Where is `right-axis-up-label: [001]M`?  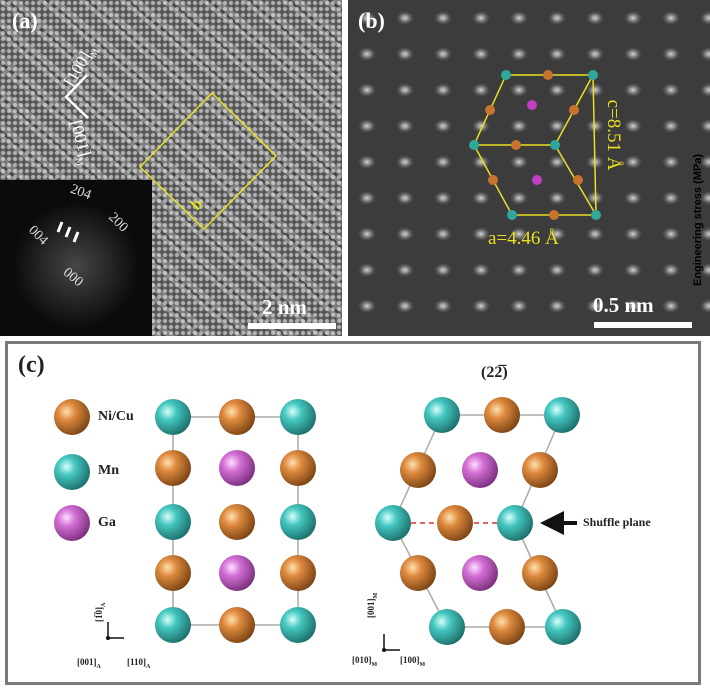
right-axis-up-label: [001]M is located at coordinates (372, 605).